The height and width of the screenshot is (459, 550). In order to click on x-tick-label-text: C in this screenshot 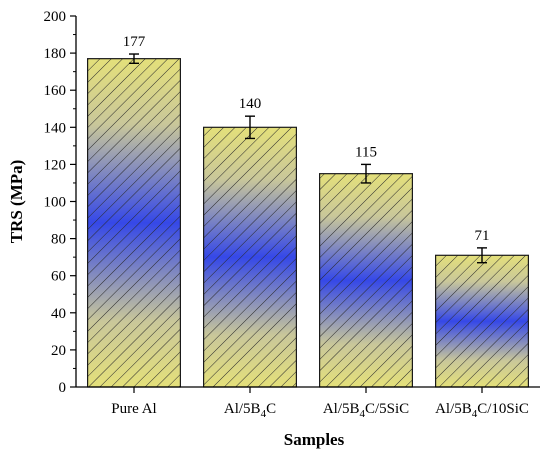, I will do `click(271, 409)`.